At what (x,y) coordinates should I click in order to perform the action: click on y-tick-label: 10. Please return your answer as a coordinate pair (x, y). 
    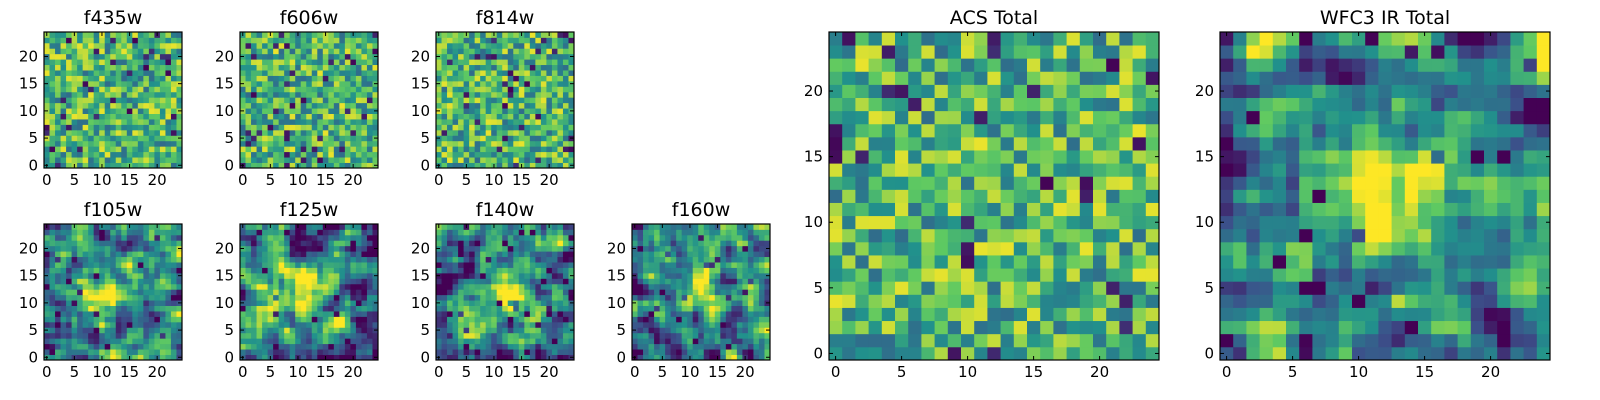
    Looking at the image, I should click on (224, 303).